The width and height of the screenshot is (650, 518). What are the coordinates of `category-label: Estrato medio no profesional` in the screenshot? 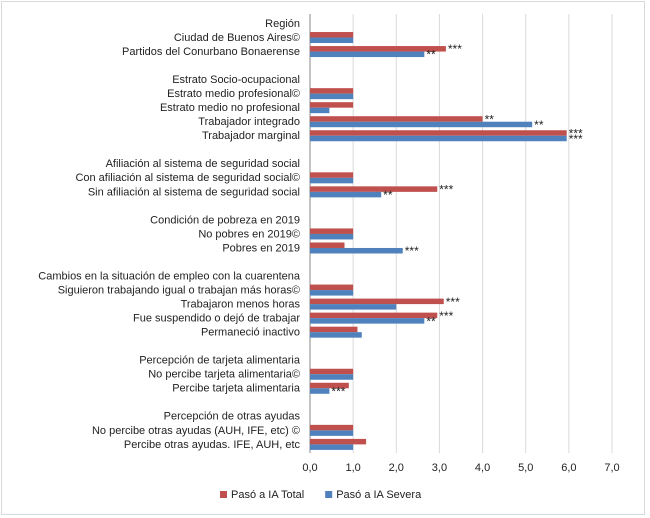 It's located at (230, 108).